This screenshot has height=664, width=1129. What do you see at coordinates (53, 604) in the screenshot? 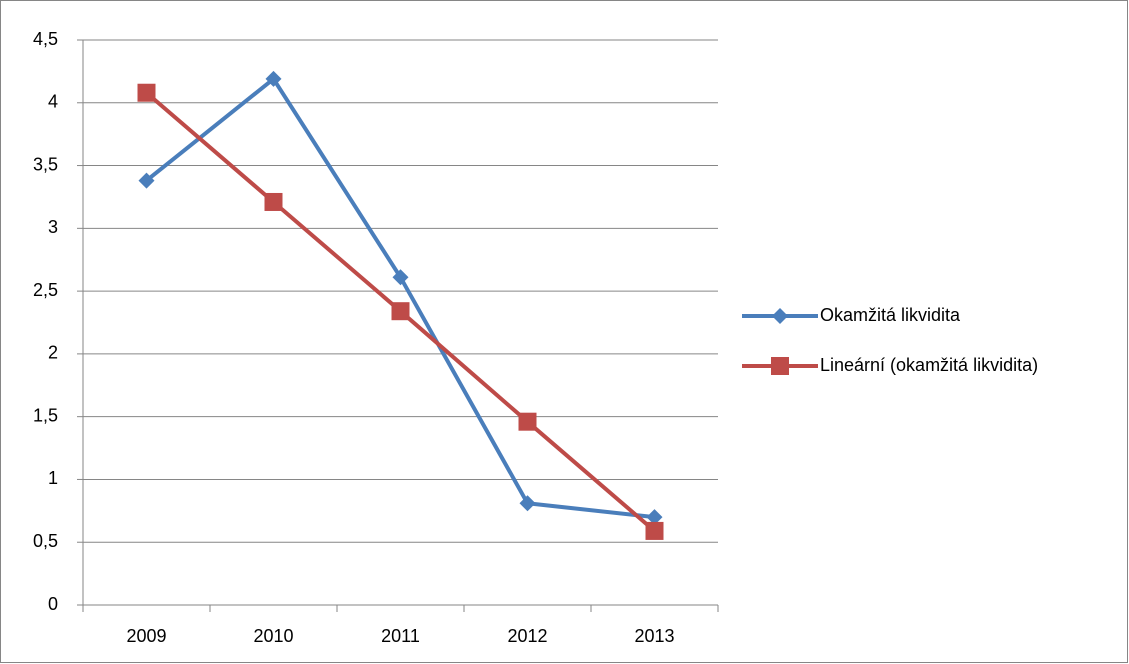
I see `y-tick-label: 0` at bounding box center [53, 604].